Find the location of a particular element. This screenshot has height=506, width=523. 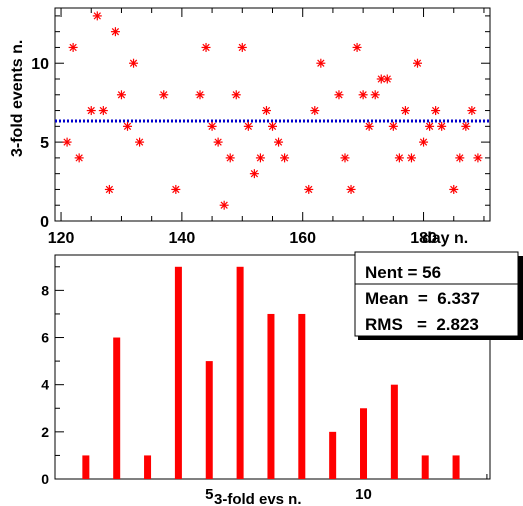

top-x-tick-label: 140 is located at coordinates (182, 238).